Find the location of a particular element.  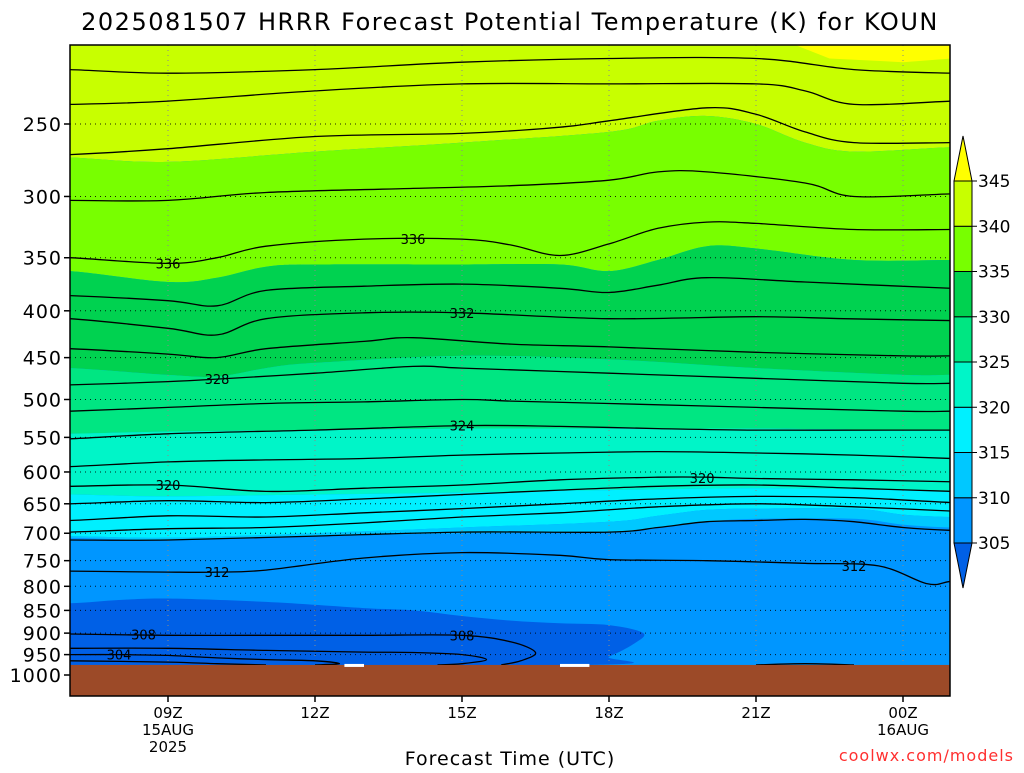

y-tick-label-650: 650 is located at coordinates (42, 505).